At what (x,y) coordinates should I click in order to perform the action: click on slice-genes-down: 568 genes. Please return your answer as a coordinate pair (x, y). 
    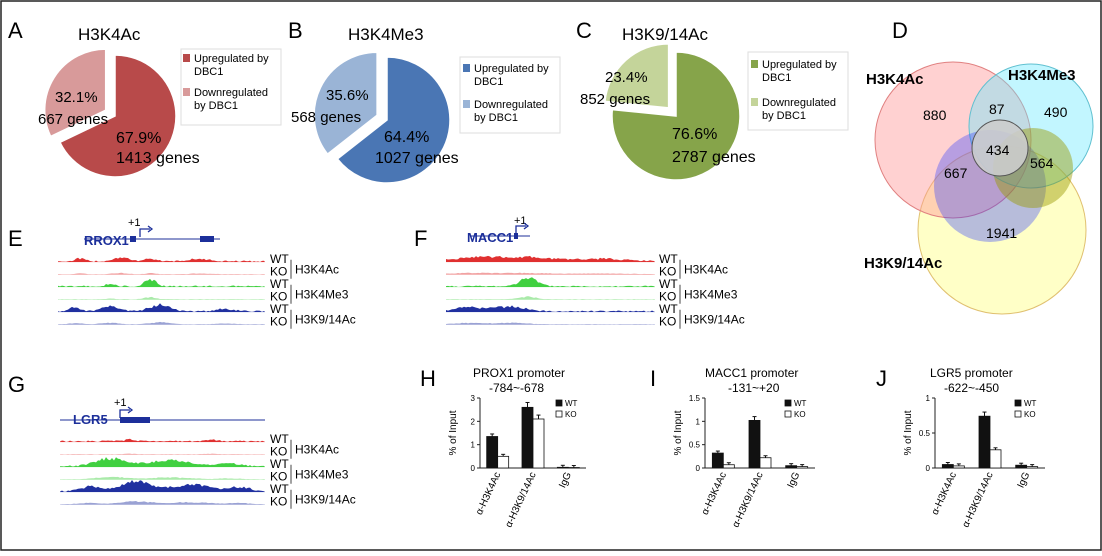
    Looking at the image, I should click on (326, 117).